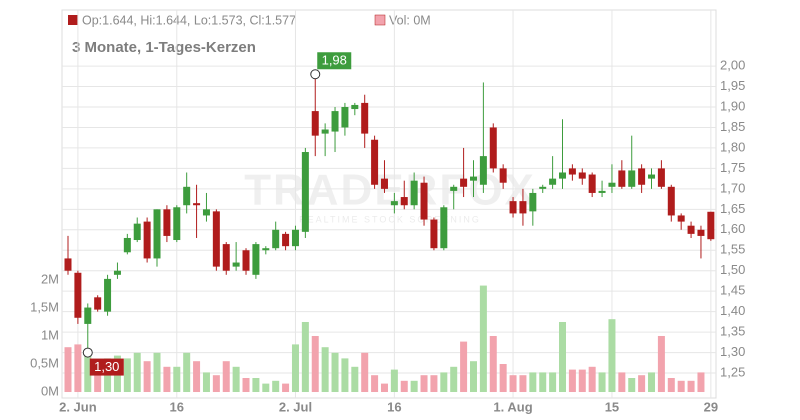 The width and height of the screenshot is (800, 420). Describe the element at coordinates (732, 105) in the screenshot. I see `y-tick-label: 1,90` at that location.